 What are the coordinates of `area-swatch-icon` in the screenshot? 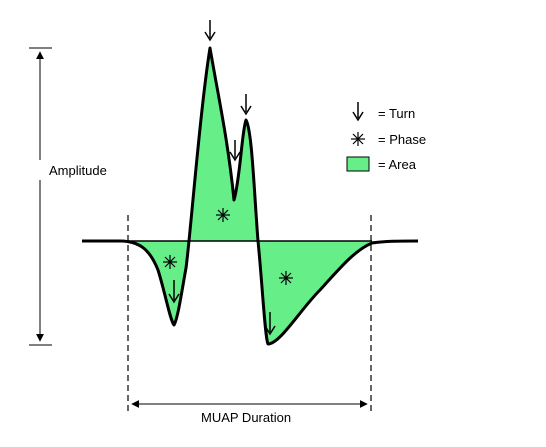 It's located at (358, 164).